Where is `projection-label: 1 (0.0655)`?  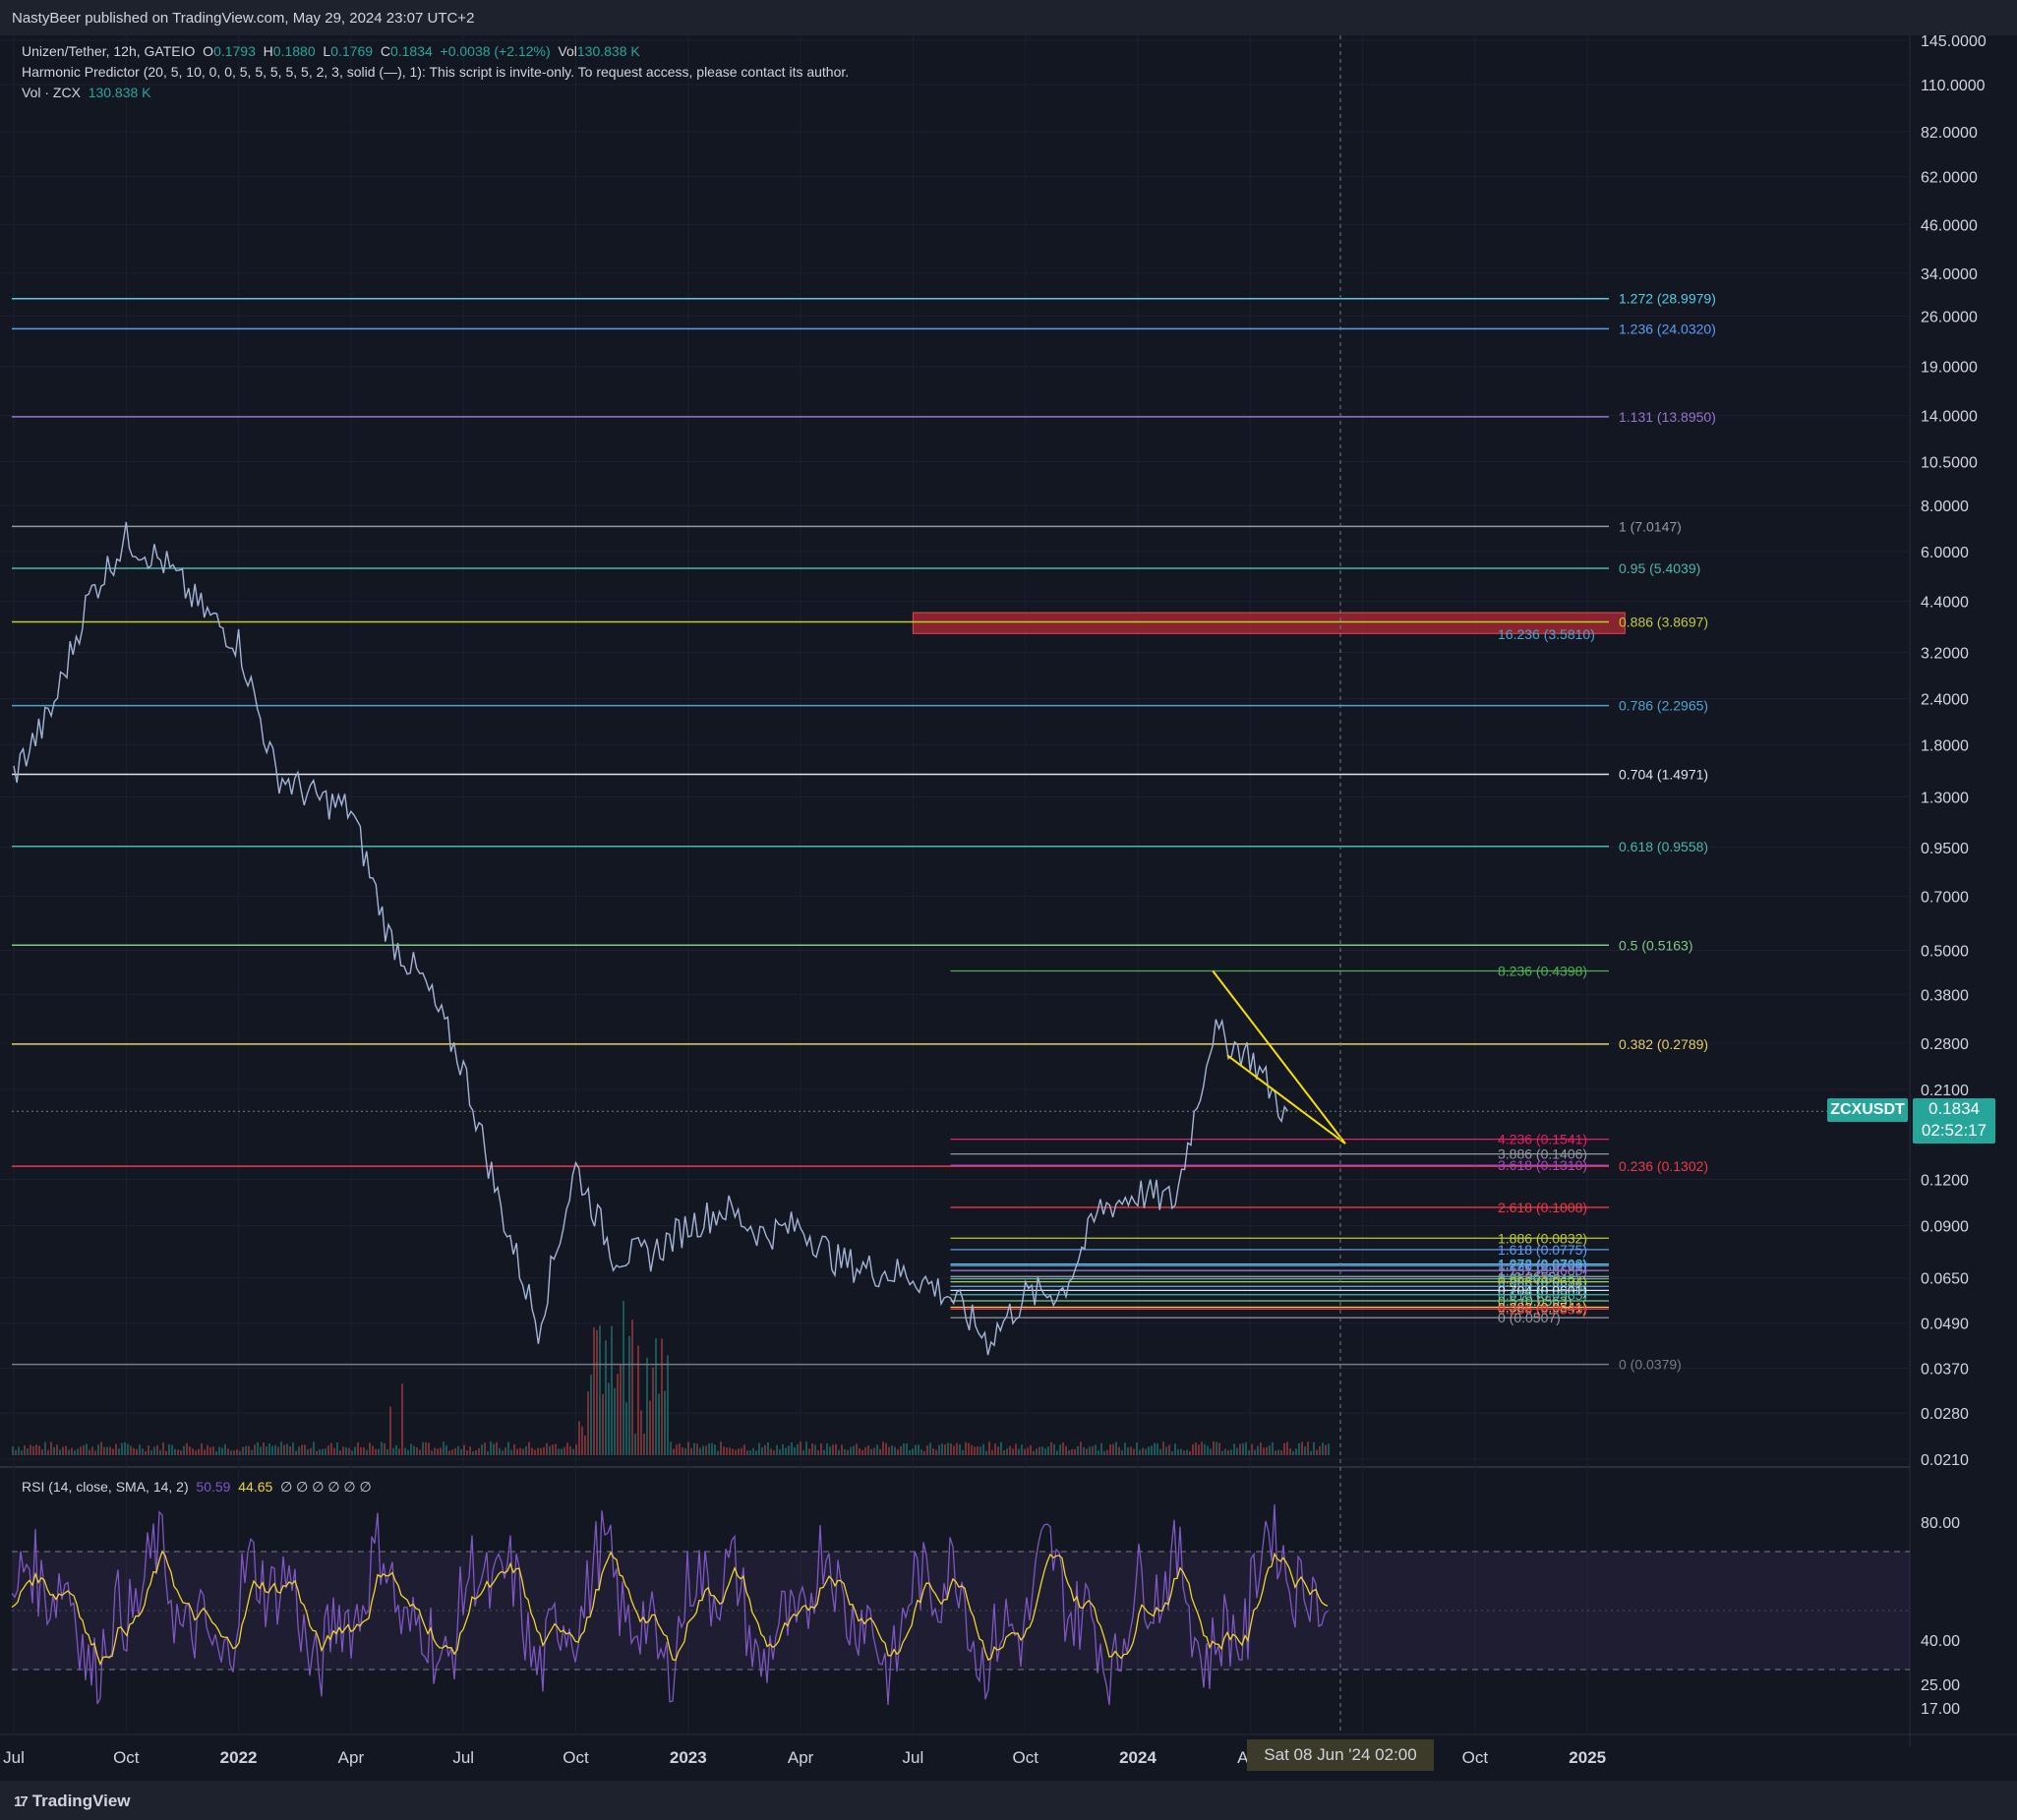
projection-label: 1 (0.0655) is located at coordinates (1529, 1276).